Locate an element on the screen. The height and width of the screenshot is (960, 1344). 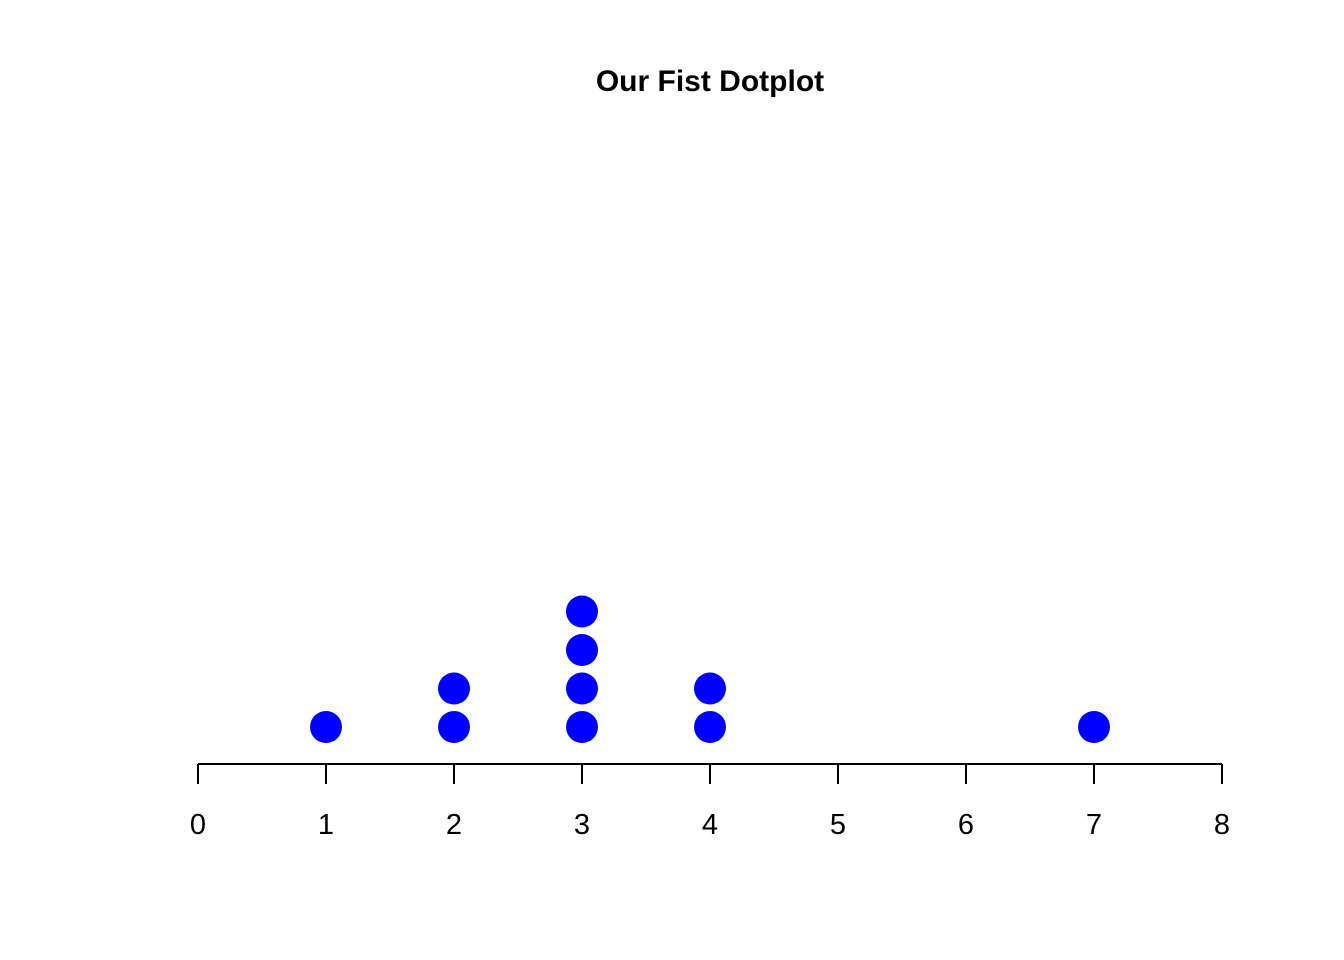
x-tick-label: 0 is located at coordinates (198, 825).